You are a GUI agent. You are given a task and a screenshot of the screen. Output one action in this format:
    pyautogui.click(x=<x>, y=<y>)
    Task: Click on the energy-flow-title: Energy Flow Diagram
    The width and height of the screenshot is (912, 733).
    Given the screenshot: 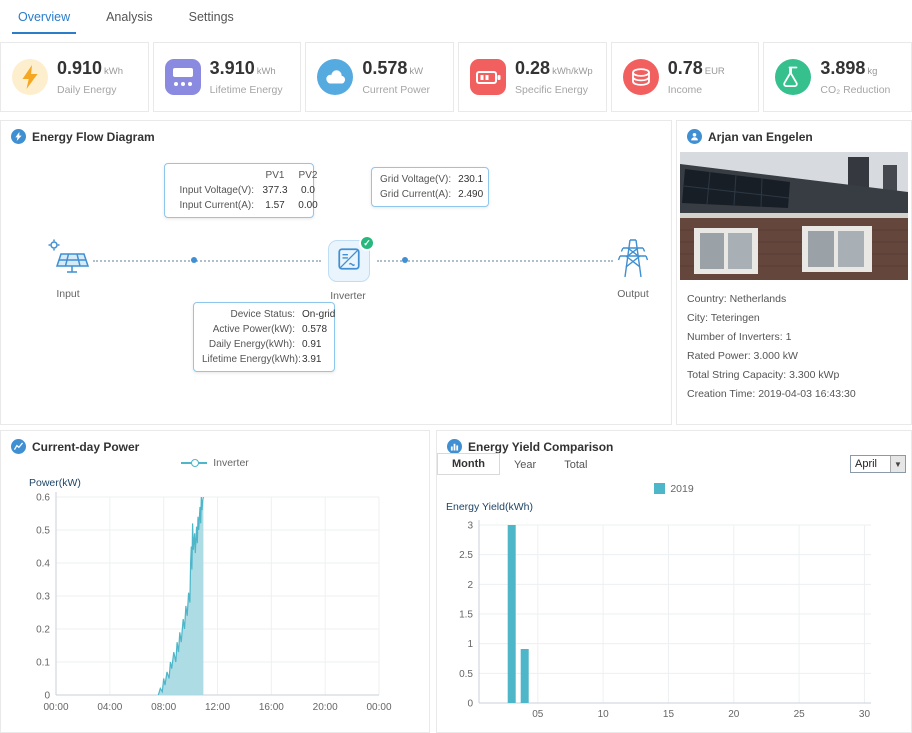 What is the action you would take?
    pyautogui.click(x=336, y=132)
    